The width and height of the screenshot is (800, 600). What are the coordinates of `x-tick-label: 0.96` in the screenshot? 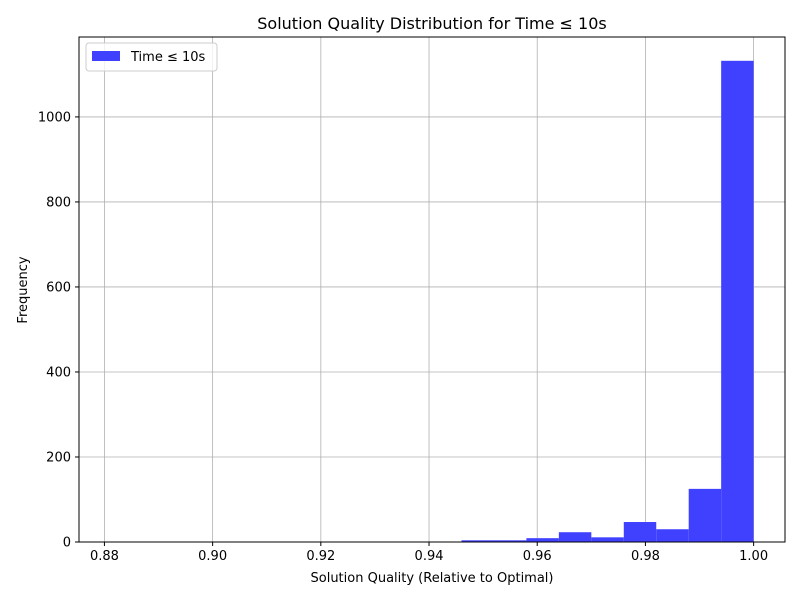 It's located at (537, 556).